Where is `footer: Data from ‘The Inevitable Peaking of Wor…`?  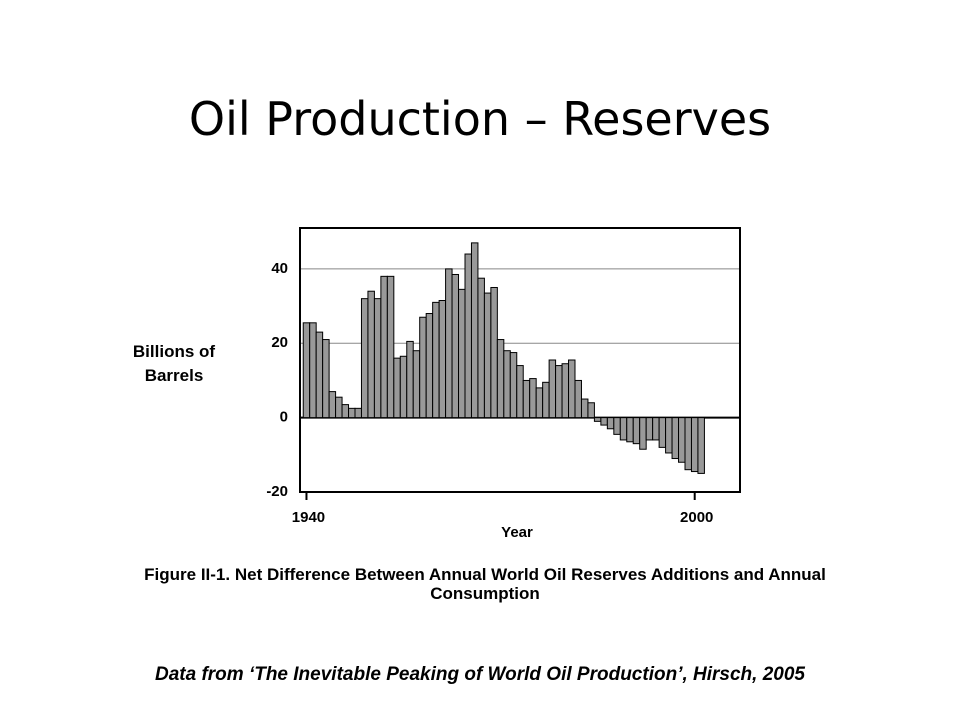 footer: Data from ‘The Inevitable Peaking of Wor… is located at coordinates (479, 674).